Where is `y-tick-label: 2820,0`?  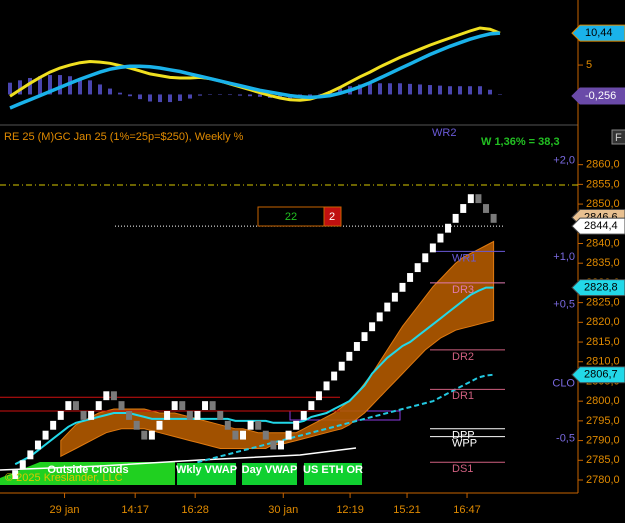 y-tick-label: 2820,0 is located at coordinates (603, 322).